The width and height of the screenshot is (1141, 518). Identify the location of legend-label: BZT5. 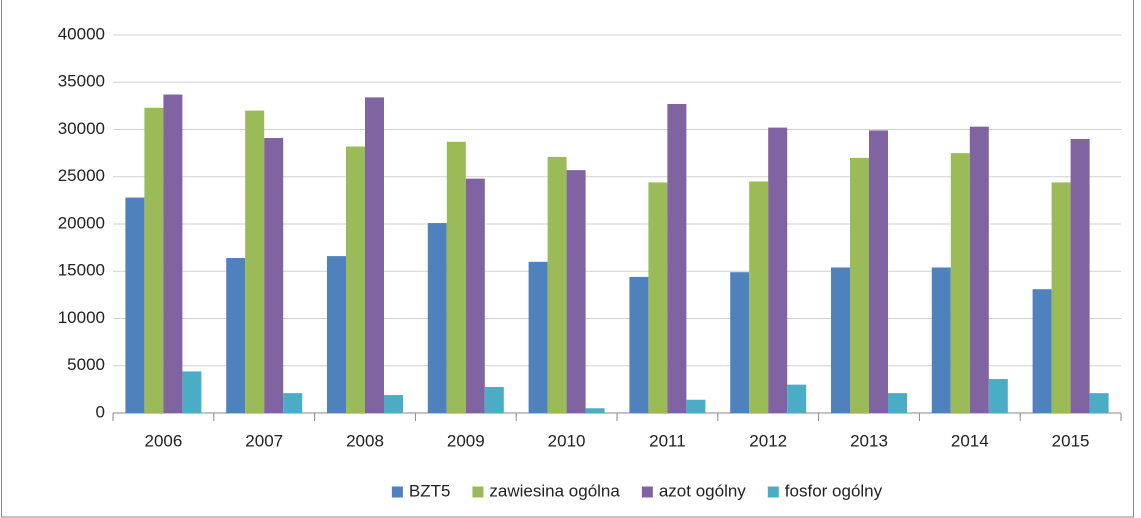
(430, 490).